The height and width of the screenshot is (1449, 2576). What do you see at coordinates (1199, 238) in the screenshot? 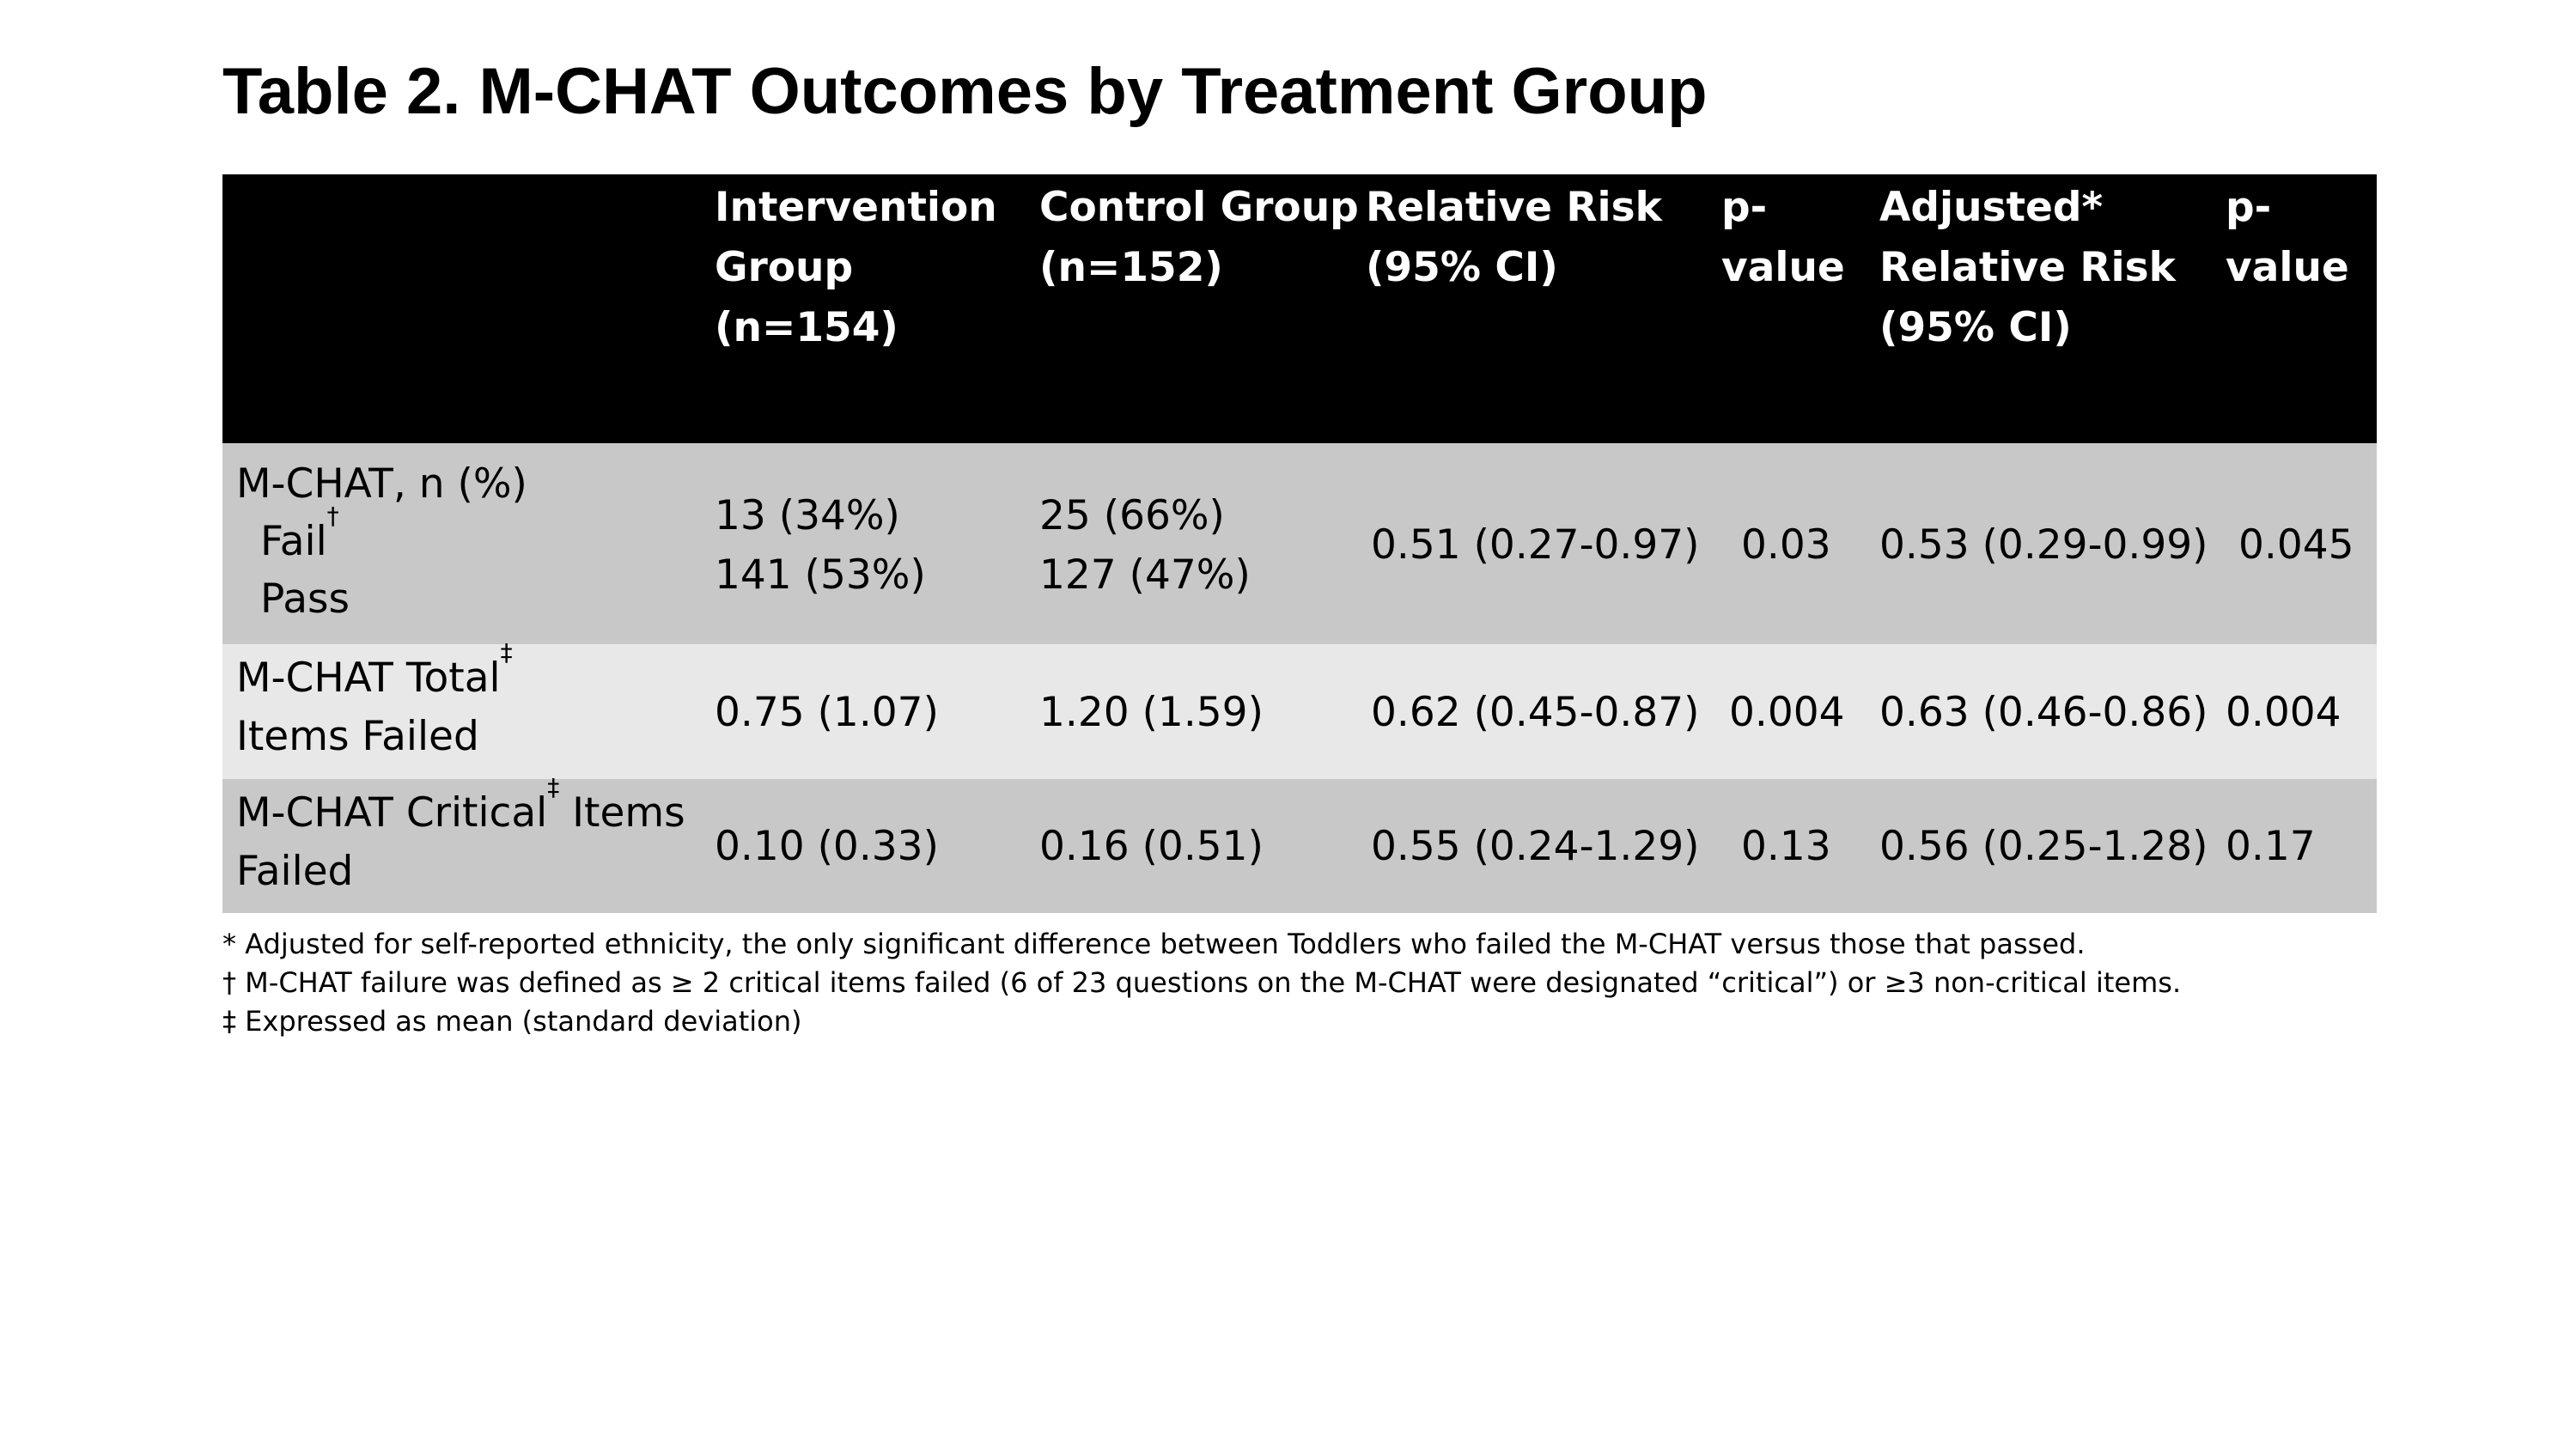
I see `header-control-group: Control Group (n=152)` at bounding box center [1199, 238].